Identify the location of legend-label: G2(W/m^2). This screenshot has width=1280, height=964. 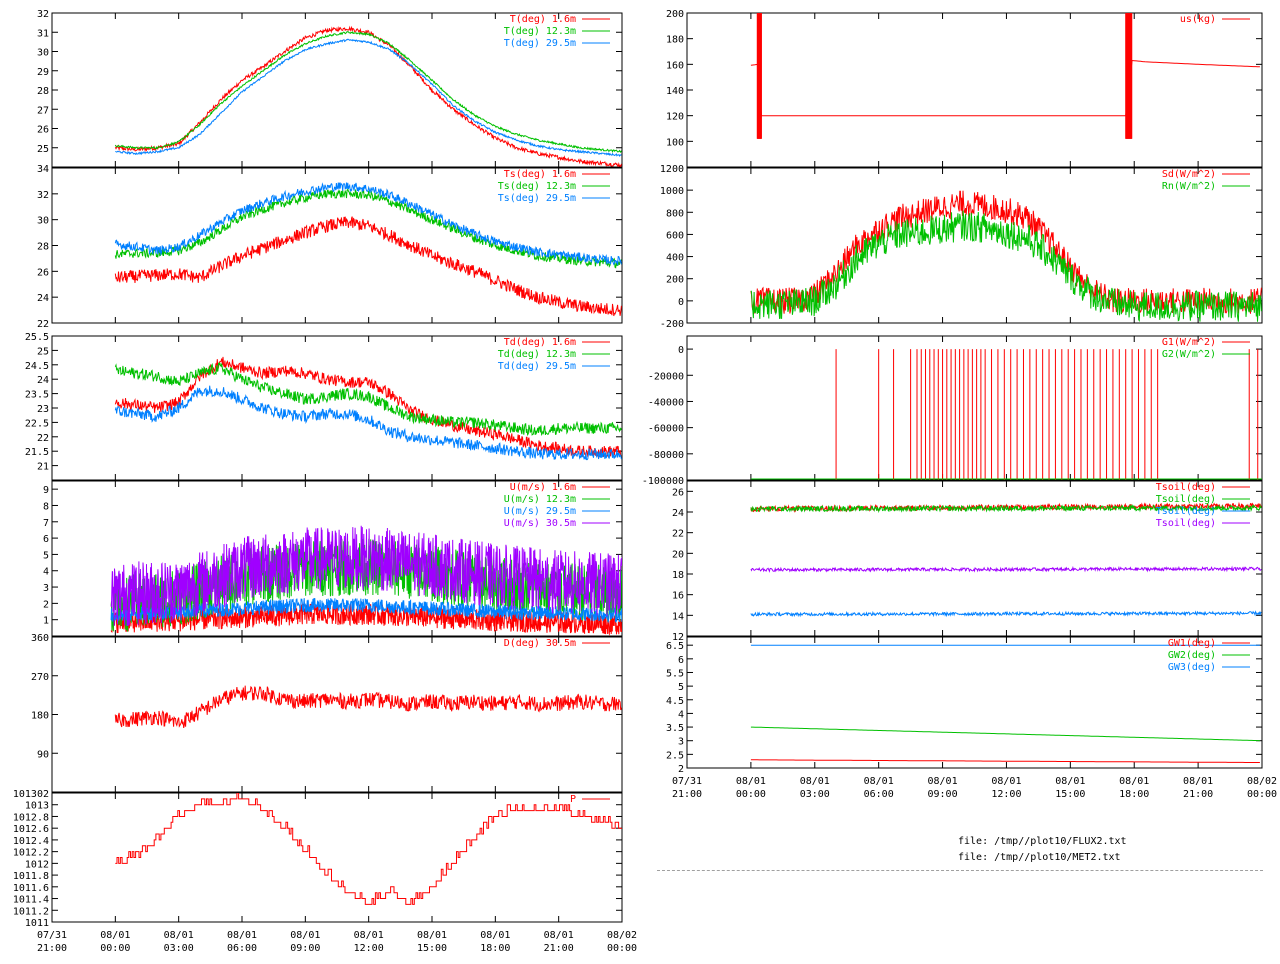
(1189, 354).